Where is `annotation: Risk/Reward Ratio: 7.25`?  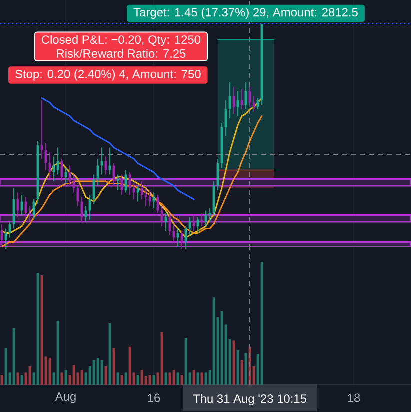 annotation: Risk/Reward Ratio: 7.25 is located at coordinates (121, 53).